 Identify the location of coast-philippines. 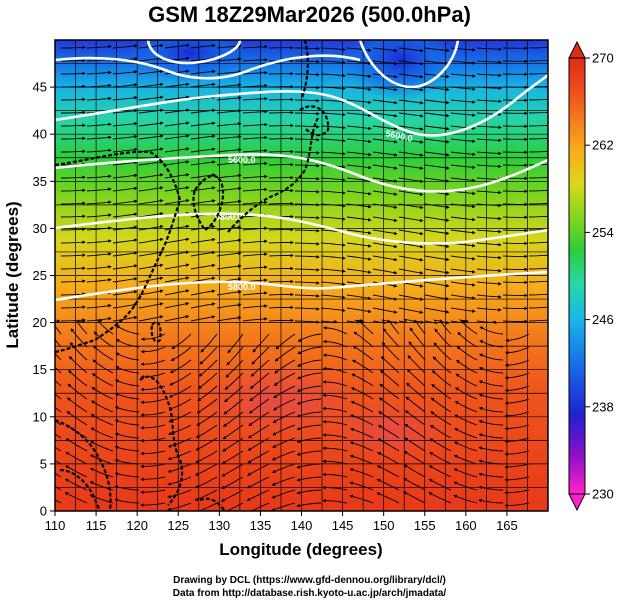
(161, 440).